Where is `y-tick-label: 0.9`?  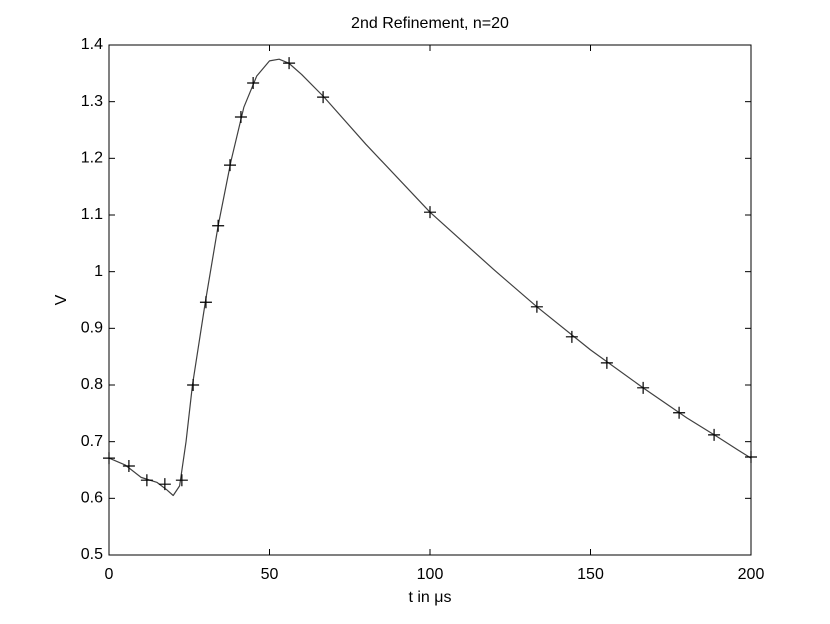
y-tick-label: 0.9 is located at coordinates (92, 328).